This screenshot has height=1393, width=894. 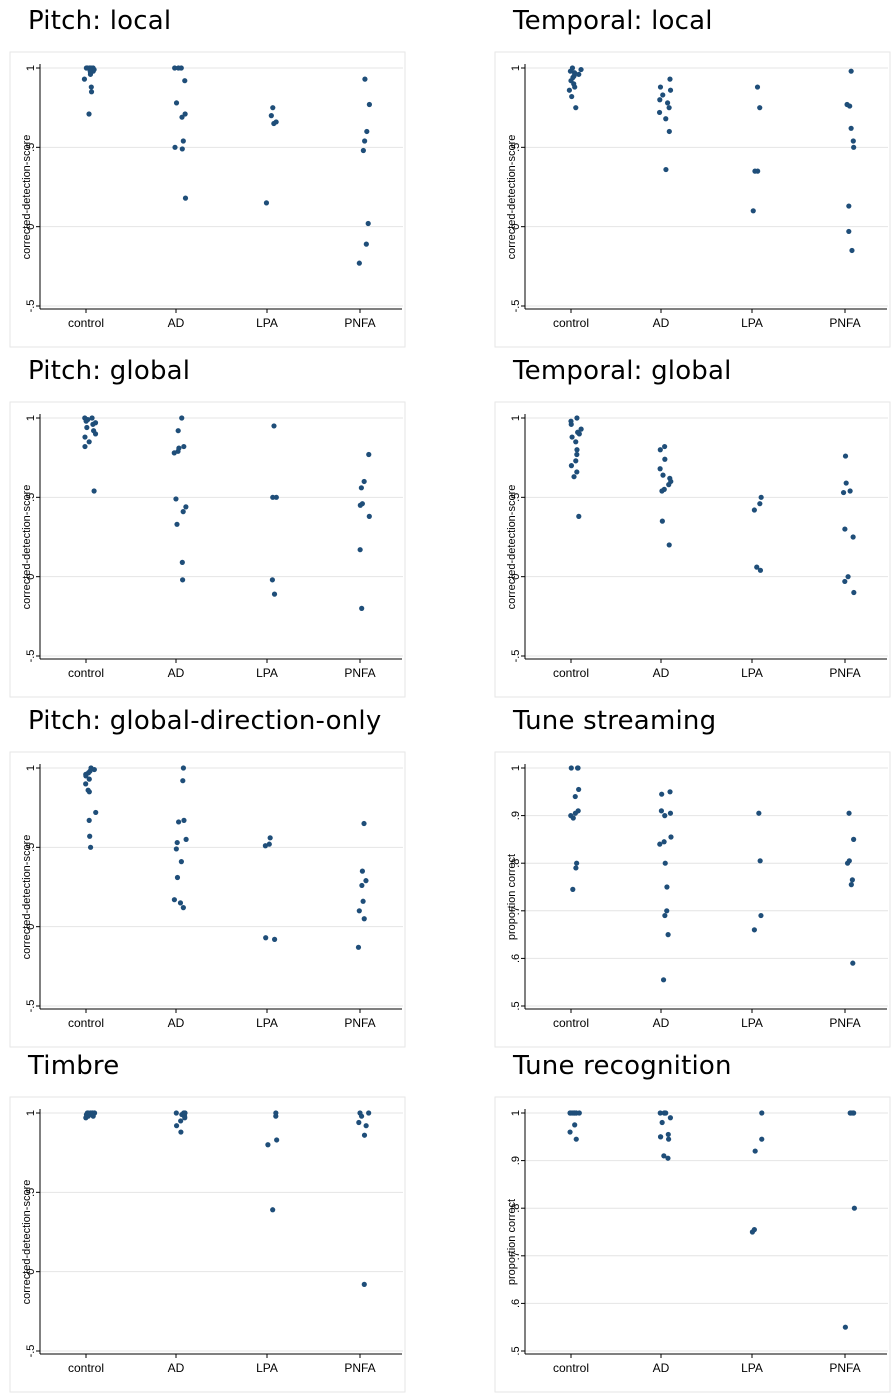 What do you see at coordinates (622, 371) in the screenshot?
I see `panel-title: Temporal: global` at bounding box center [622, 371].